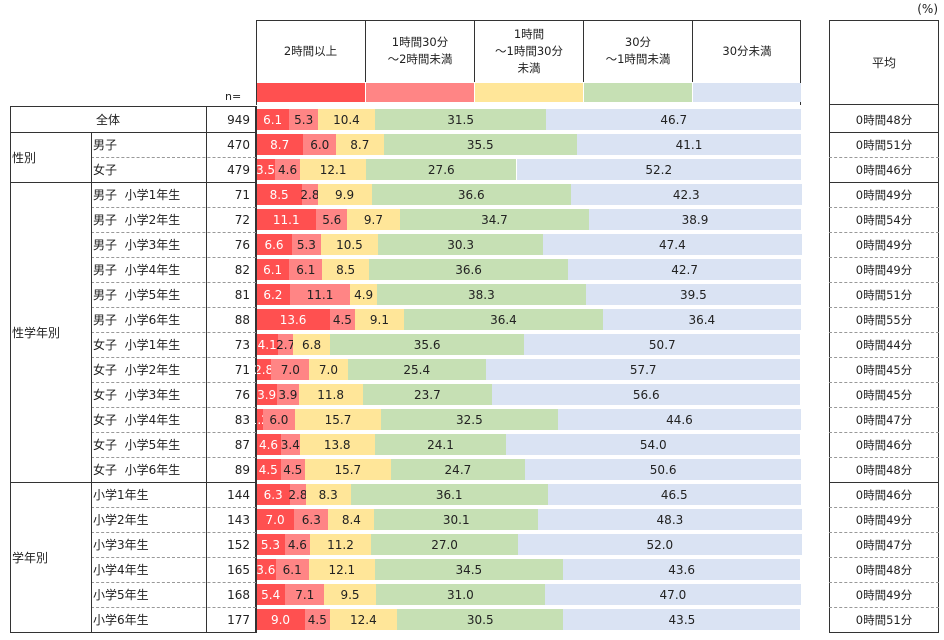 This screenshot has width=944, height=640. Describe the element at coordinates (30, 557) in the screenshot. I see `group-label: 学年別` at that location.